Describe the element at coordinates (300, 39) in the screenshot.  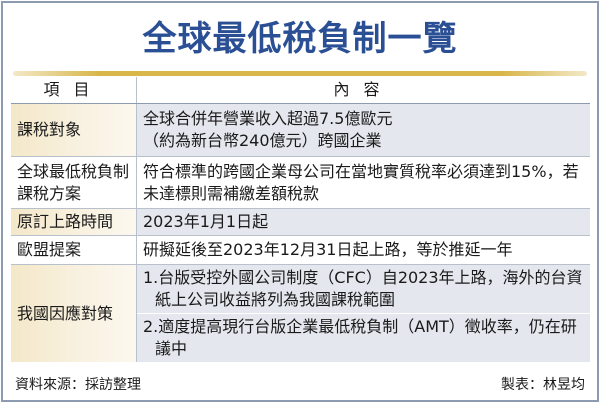
I see `page-title: 全球最低稅負制一覽` at that location.